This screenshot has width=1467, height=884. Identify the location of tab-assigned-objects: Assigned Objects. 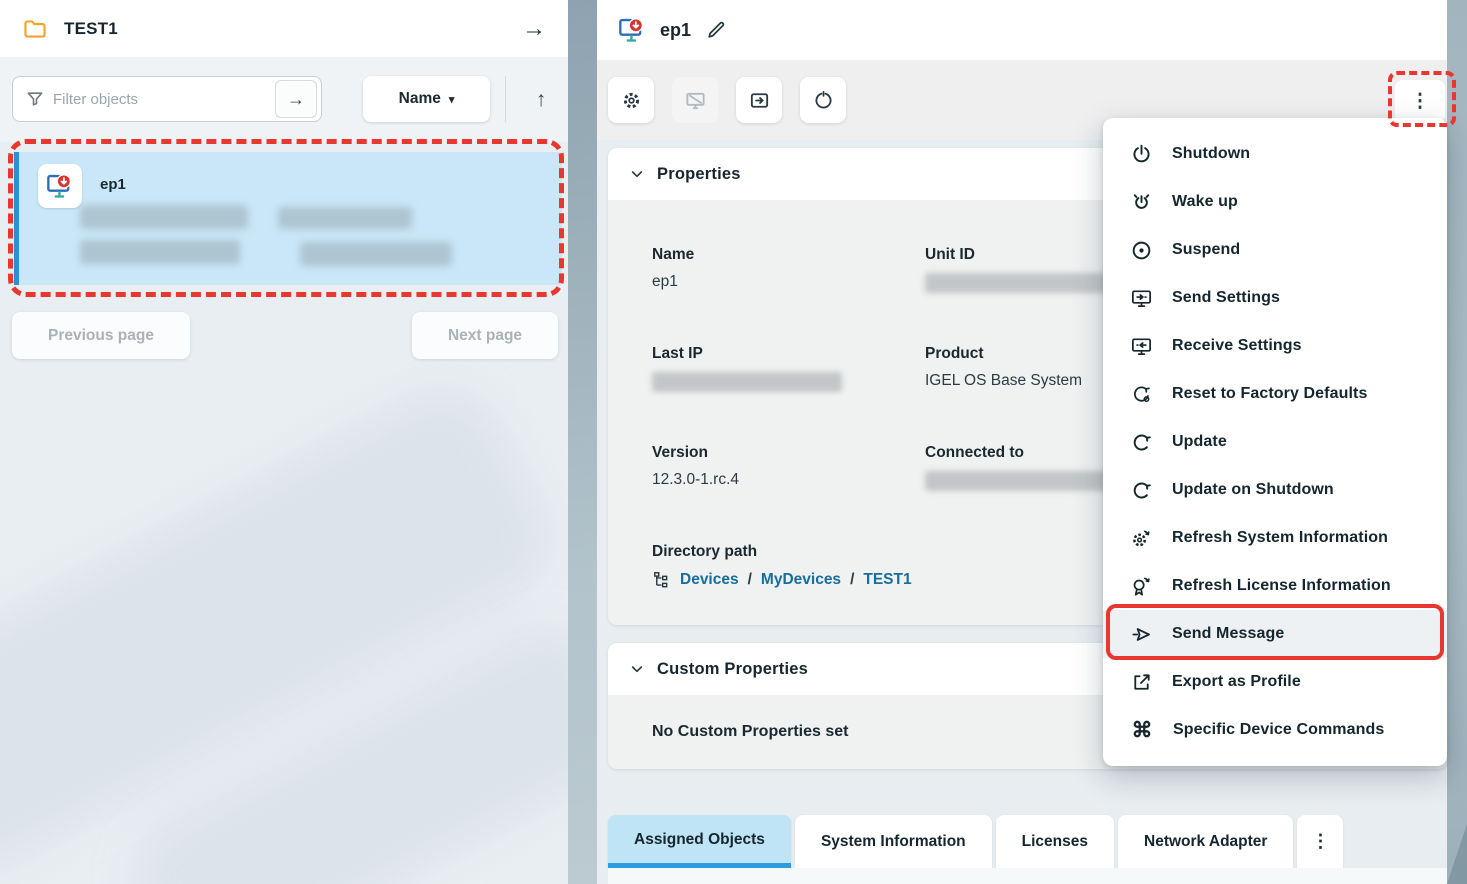
(699, 841).